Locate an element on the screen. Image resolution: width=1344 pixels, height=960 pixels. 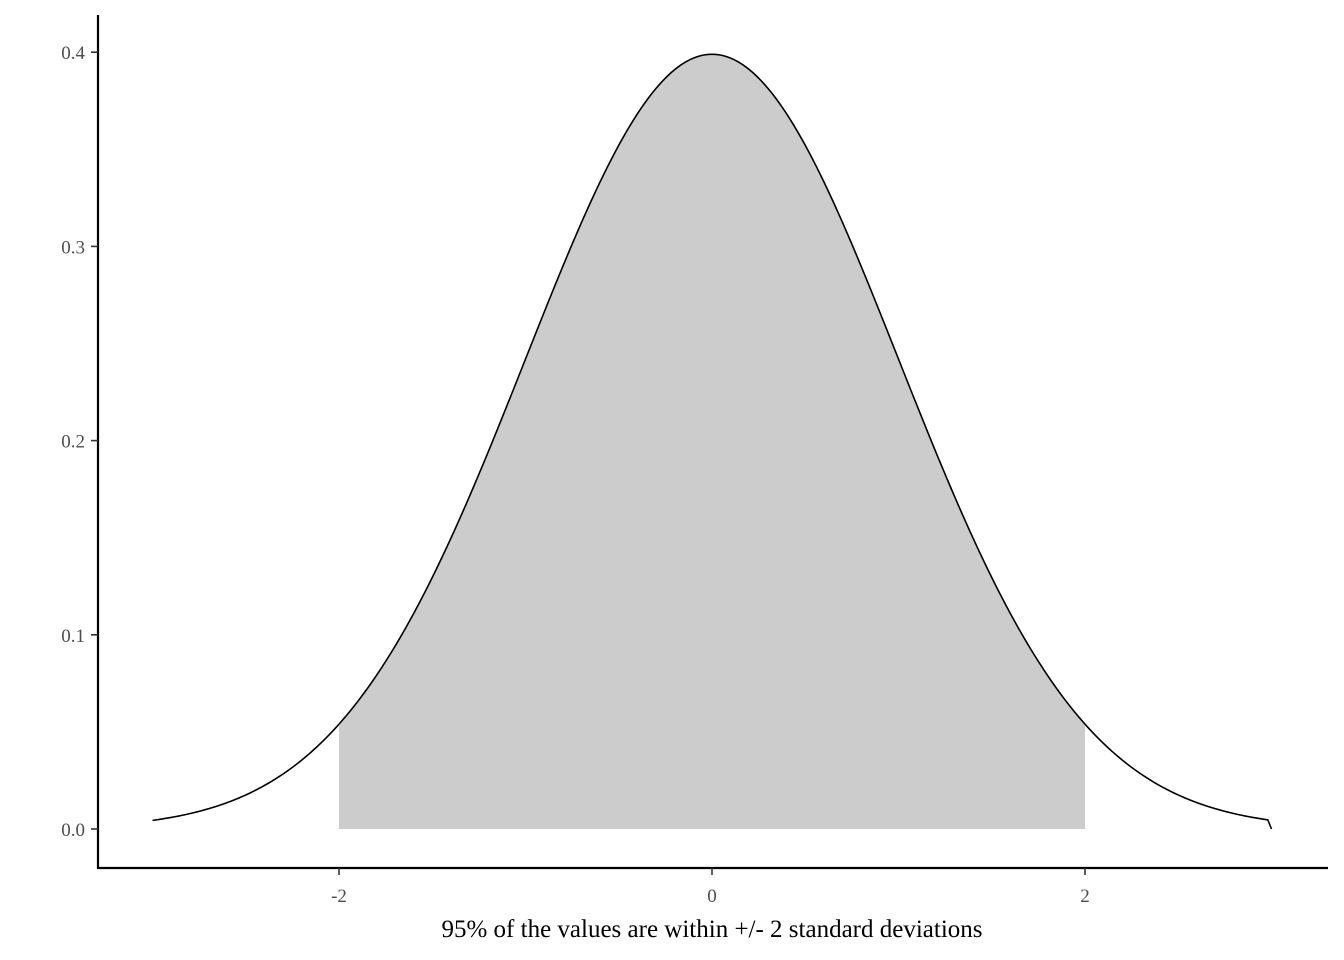
x-axis-ticks: -2 0 2 is located at coordinates (710, 887).